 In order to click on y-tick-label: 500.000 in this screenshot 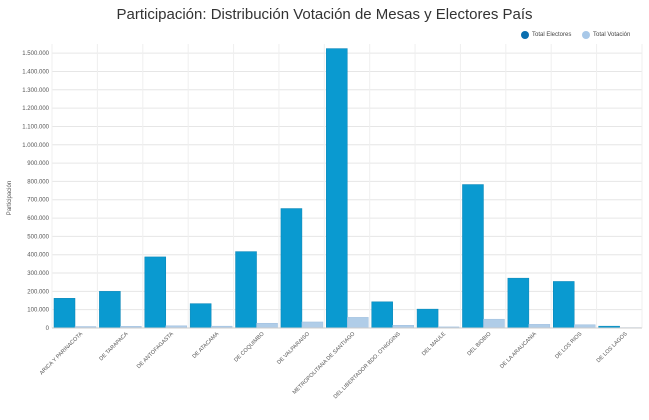, I will do `click(38, 237)`.